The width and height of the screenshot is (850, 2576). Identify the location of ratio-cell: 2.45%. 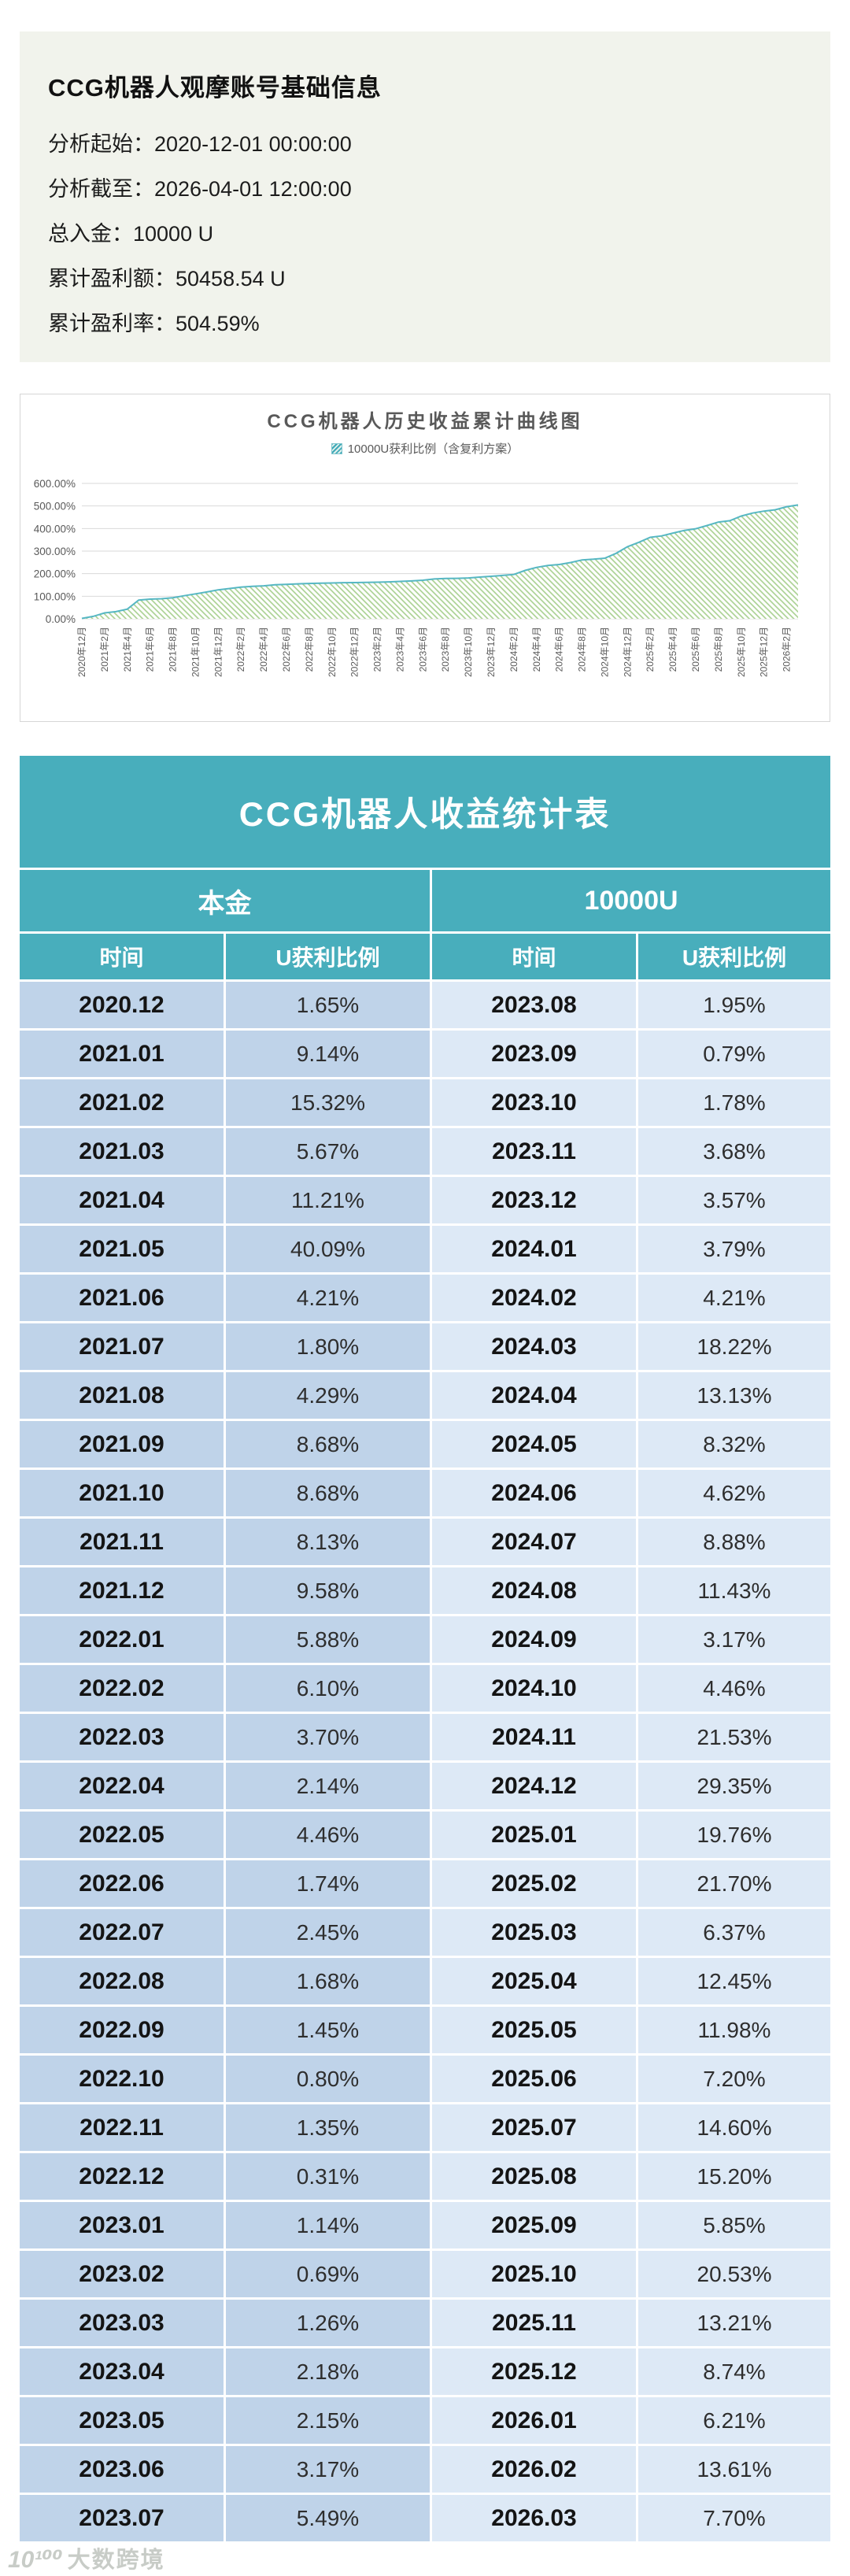
(329, 1933).